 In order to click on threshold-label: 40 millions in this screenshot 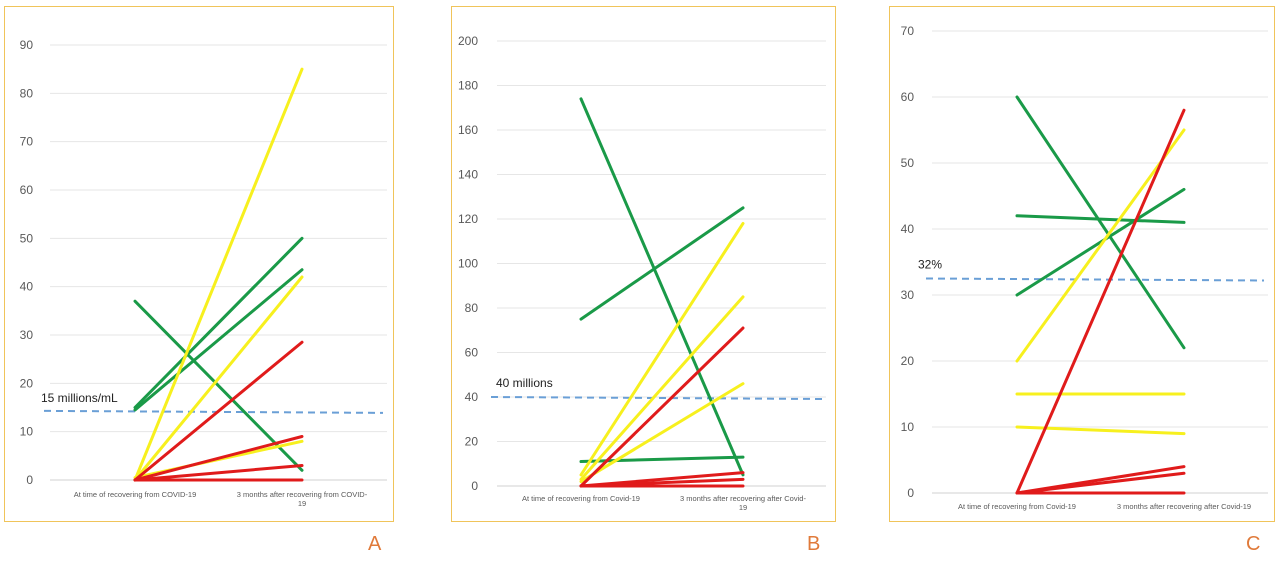, I will do `click(524, 383)`.